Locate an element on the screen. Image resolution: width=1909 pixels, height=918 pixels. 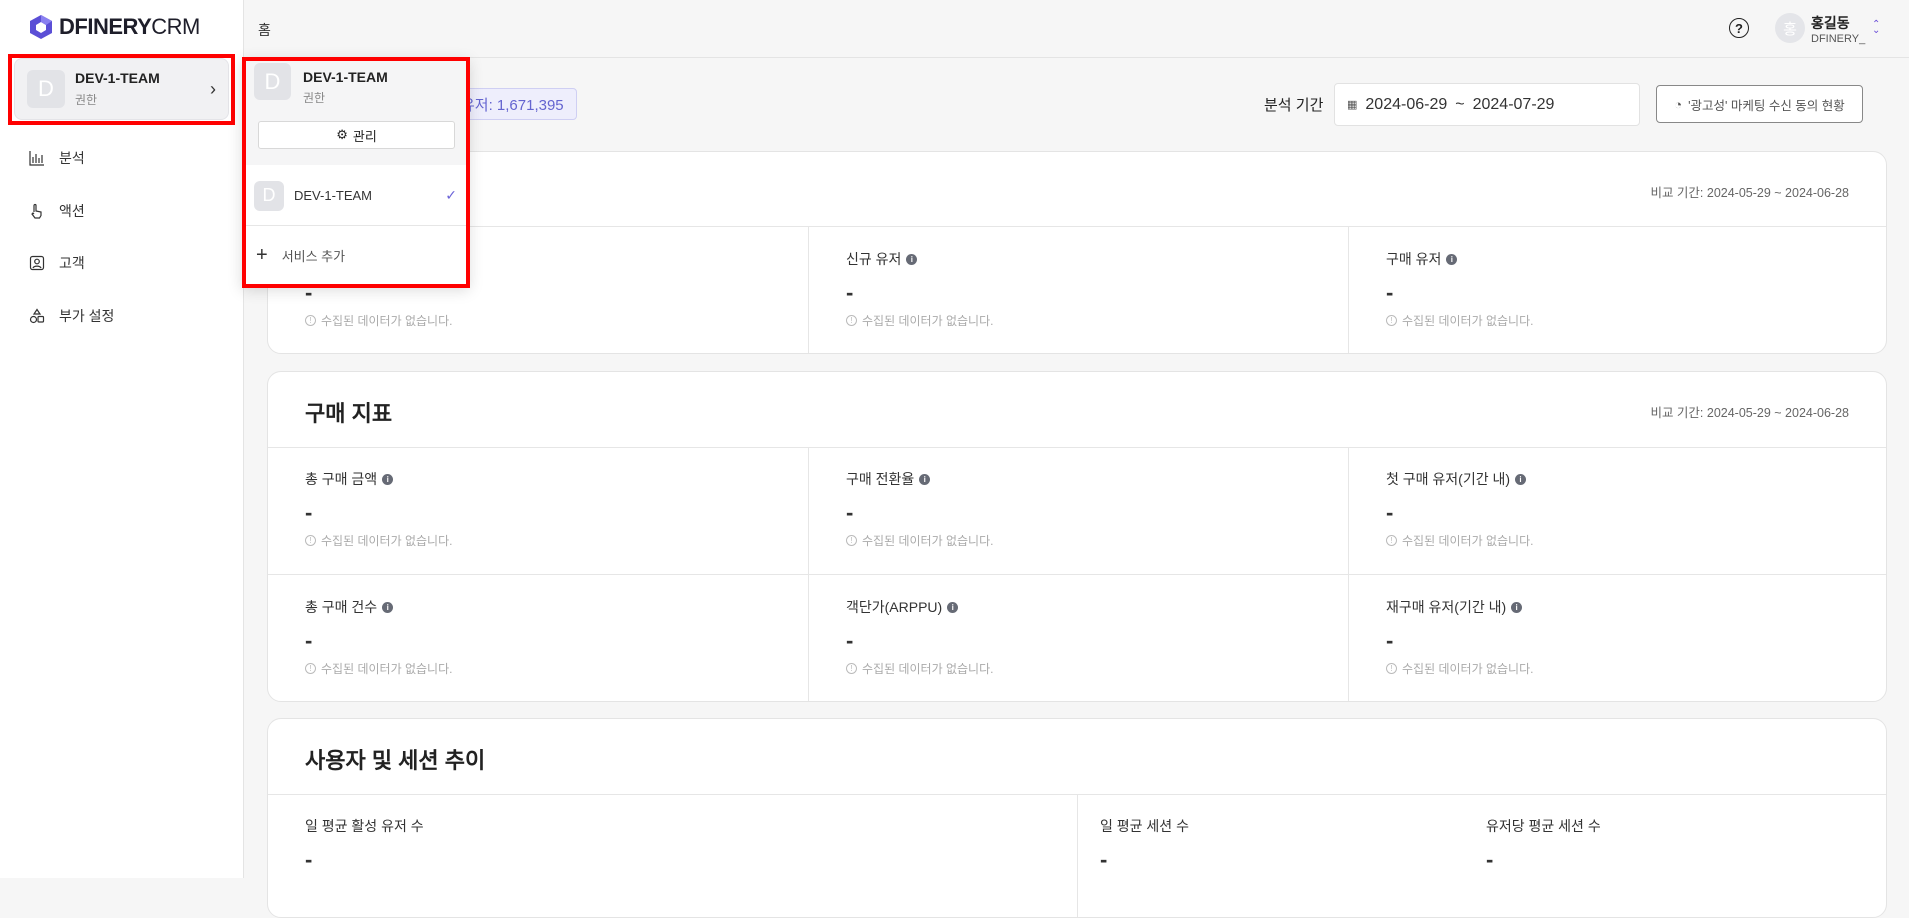
card-title: 사용자 및 세션 추이 is located at coordinates (395, 760).